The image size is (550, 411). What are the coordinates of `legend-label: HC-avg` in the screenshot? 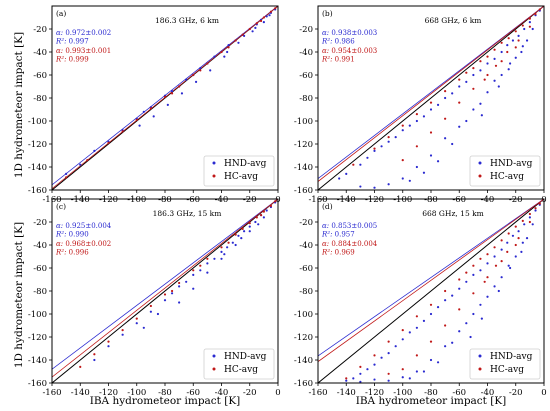 It's located at (507, 177).